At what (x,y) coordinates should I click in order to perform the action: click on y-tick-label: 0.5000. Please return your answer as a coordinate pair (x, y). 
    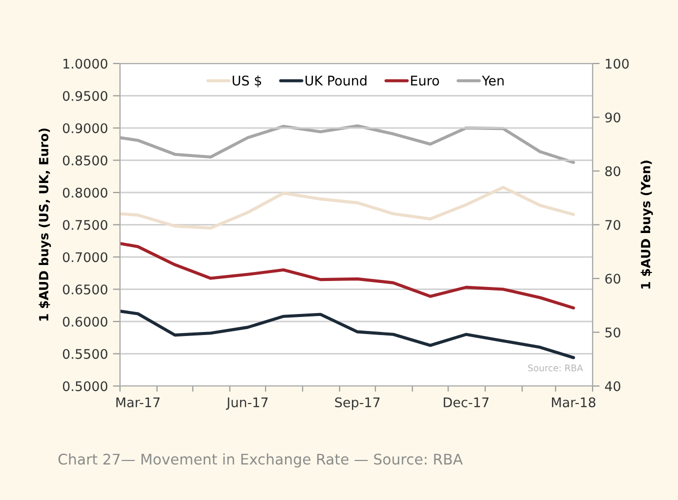
    Looking at the image, I should click on (85, 386).